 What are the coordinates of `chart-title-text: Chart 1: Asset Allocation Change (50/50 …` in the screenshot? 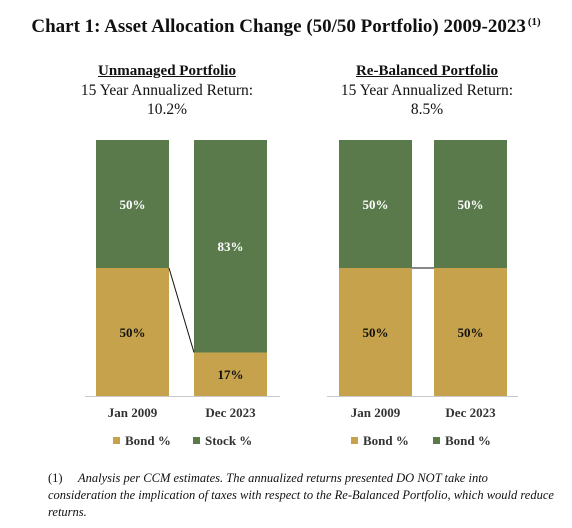 It's located at (278, 26).